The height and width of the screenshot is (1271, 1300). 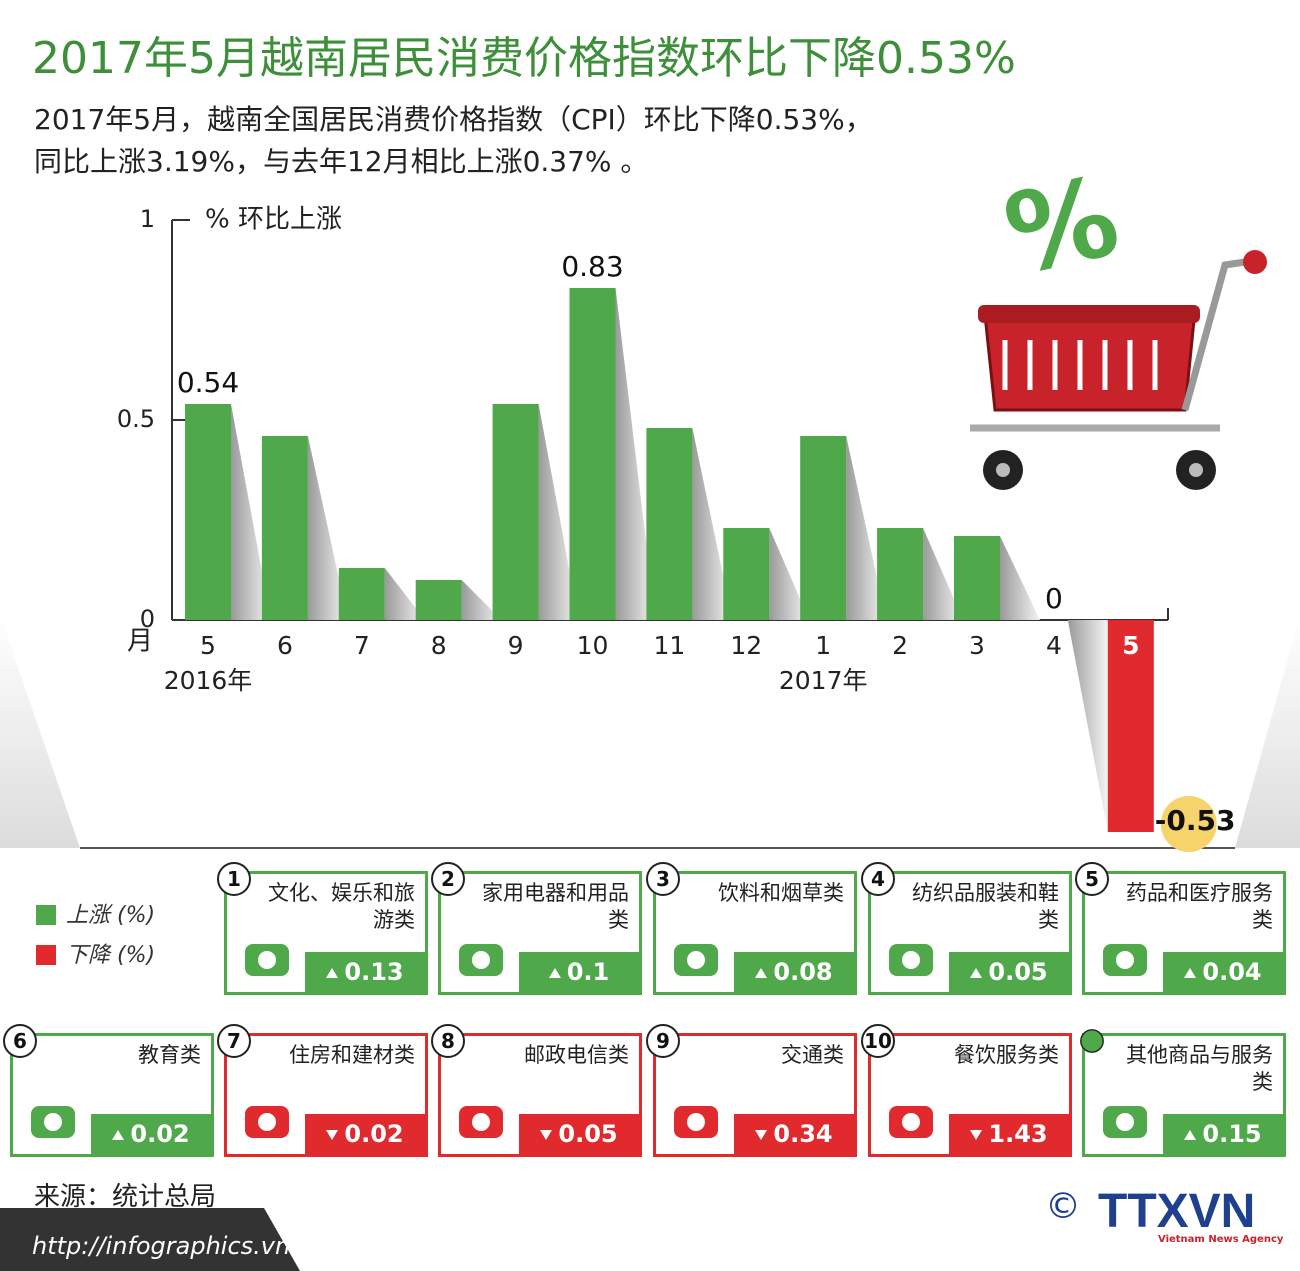 What do you see at coordinates (1054, 598) in the screenshot?
I see `value-label: 0` at bounding box center [1054, 598].